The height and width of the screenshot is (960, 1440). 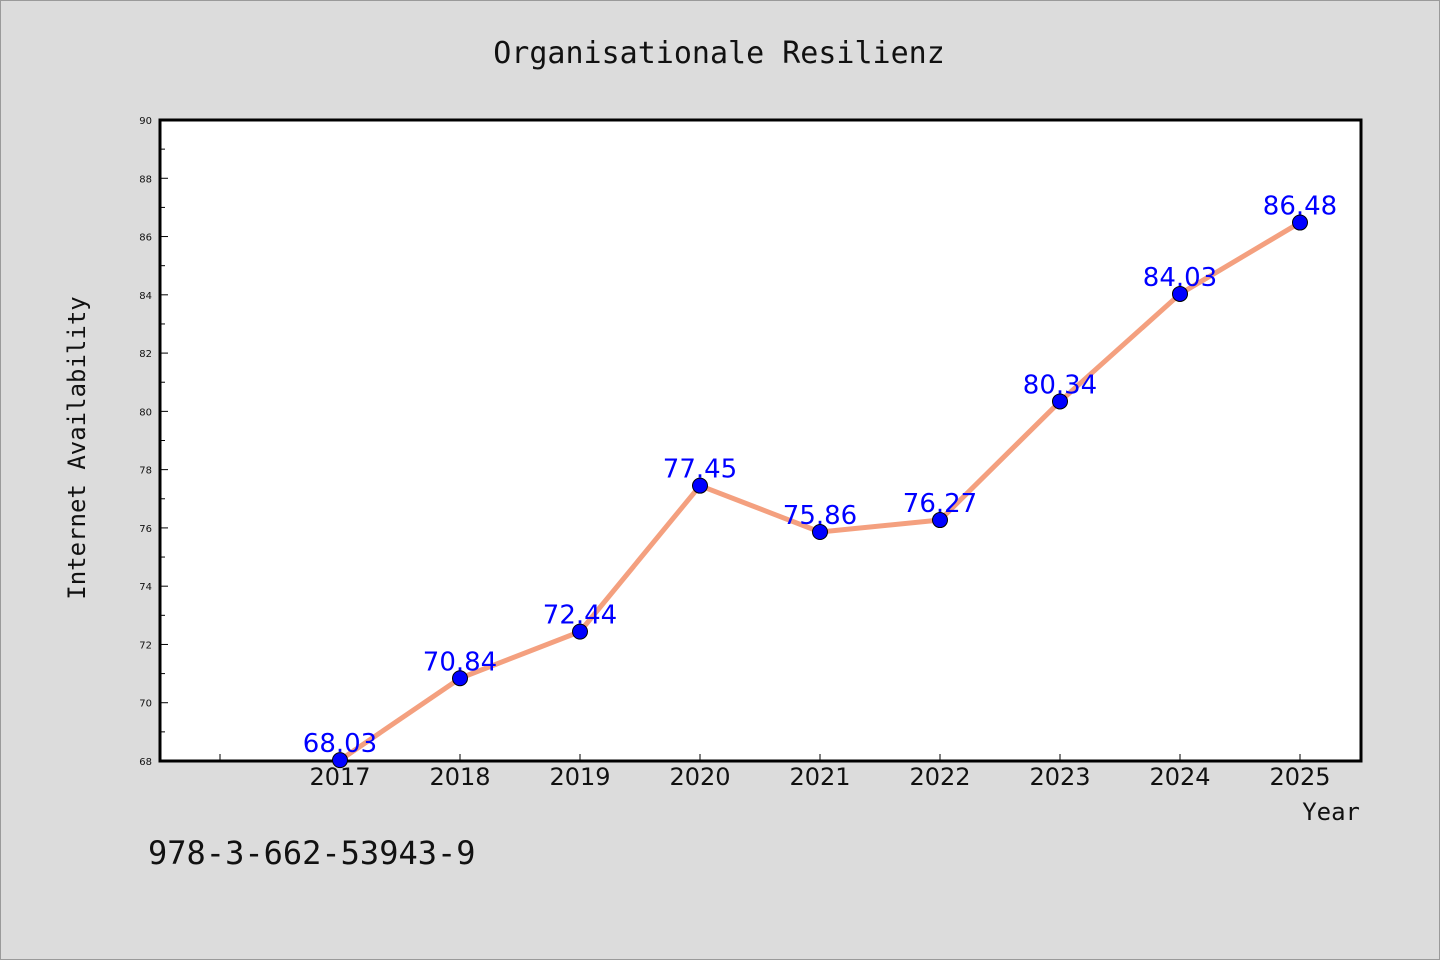 I want to click on y-tick-label: 82, so click(x=145, y=354).